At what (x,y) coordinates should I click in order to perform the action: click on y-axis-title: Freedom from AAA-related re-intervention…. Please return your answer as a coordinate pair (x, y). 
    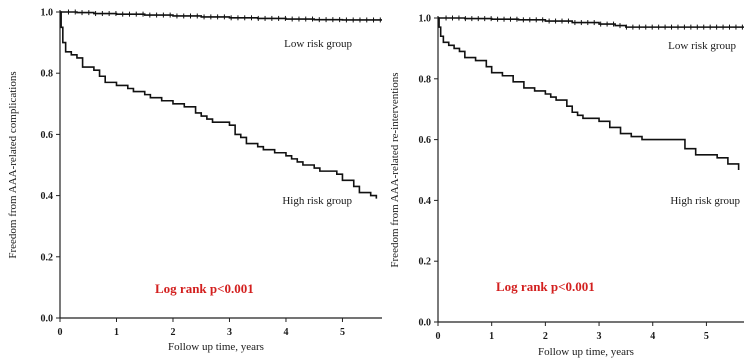
    Looking at the image, I should click on (395, 169).